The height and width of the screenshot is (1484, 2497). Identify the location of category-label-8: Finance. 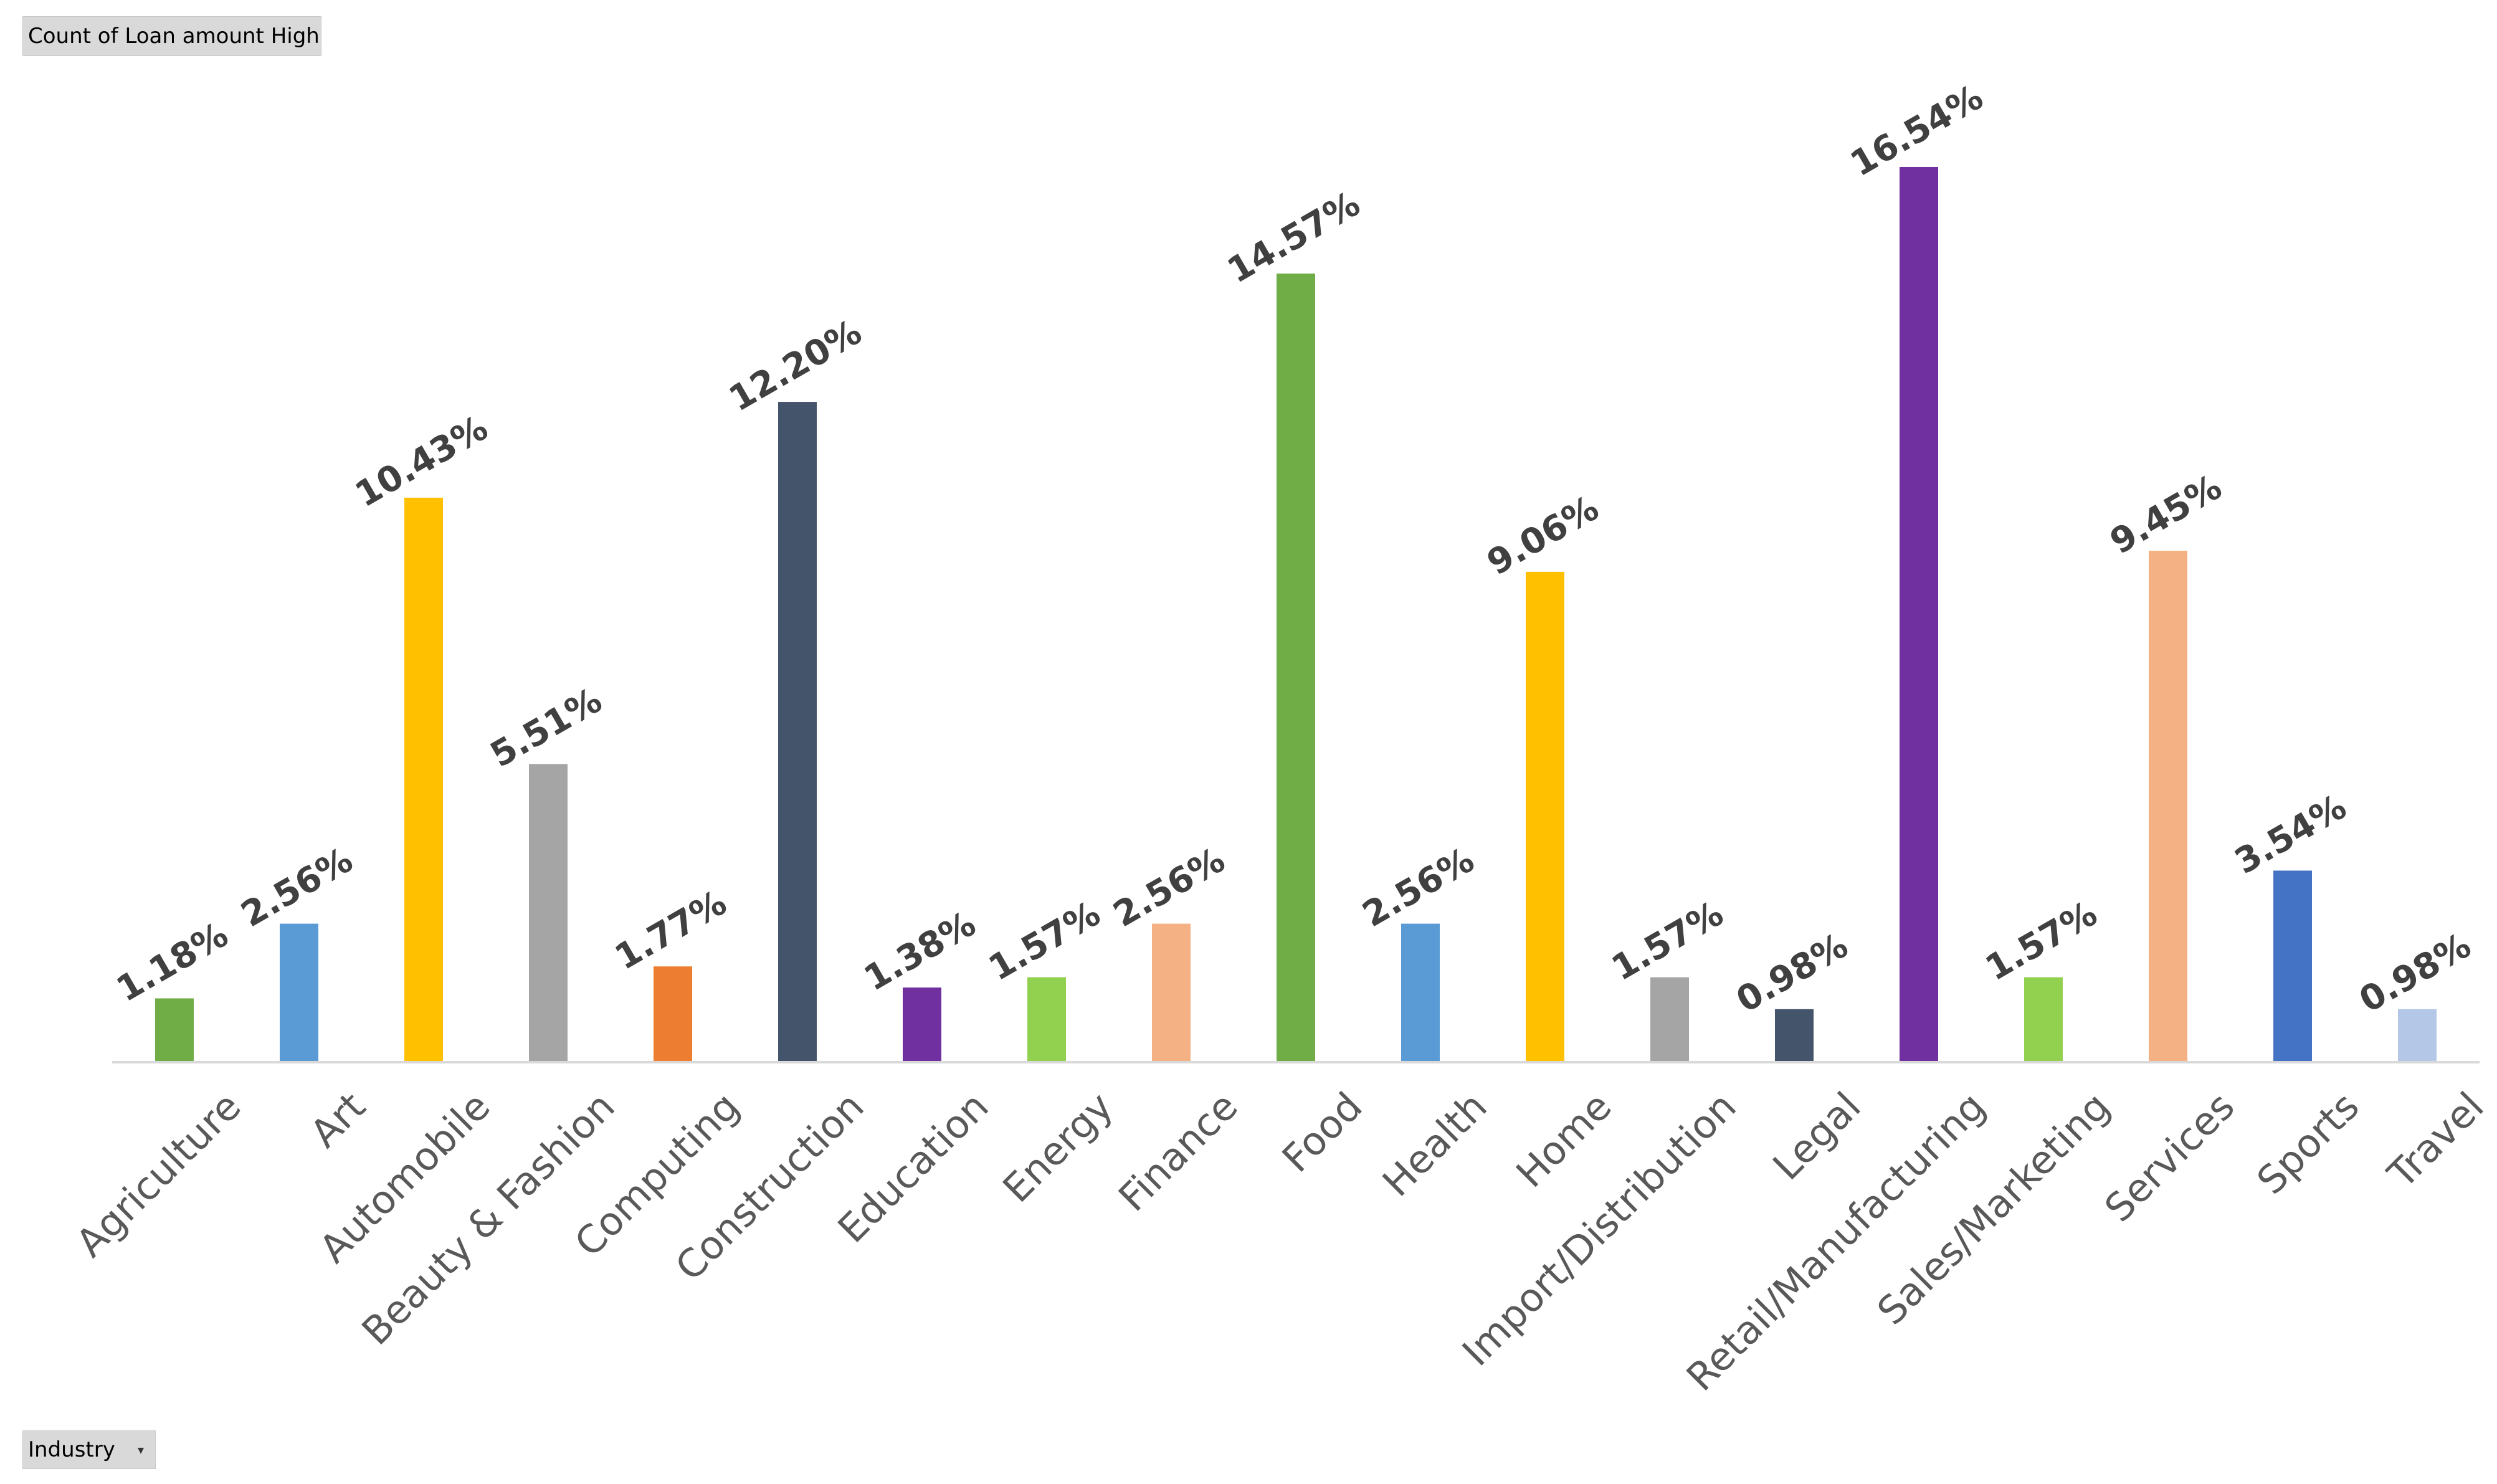
(1178, 1151).